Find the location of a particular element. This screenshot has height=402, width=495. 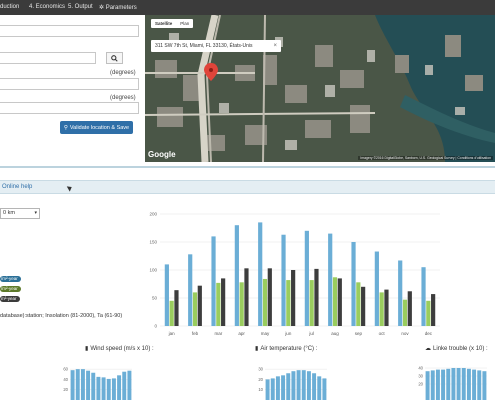

wind-speed-label: Wind speed (m/s x 10) : is located at coordinates (122, 348).